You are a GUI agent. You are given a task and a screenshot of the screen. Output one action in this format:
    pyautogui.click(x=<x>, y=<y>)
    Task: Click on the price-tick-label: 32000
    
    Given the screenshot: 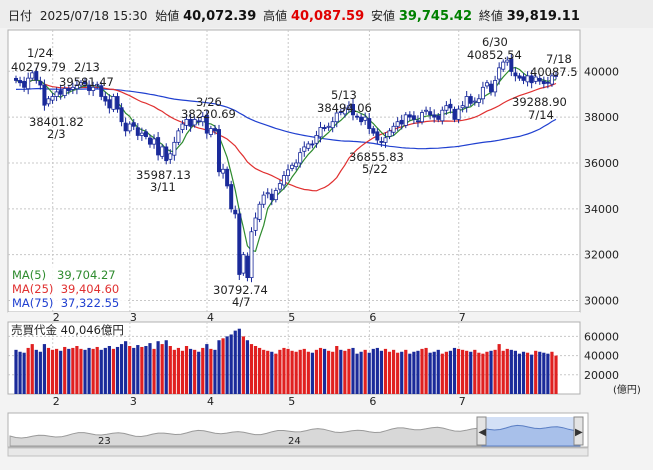 What is the action you would take?
    pyautogui.click(x=601, y=255)
    